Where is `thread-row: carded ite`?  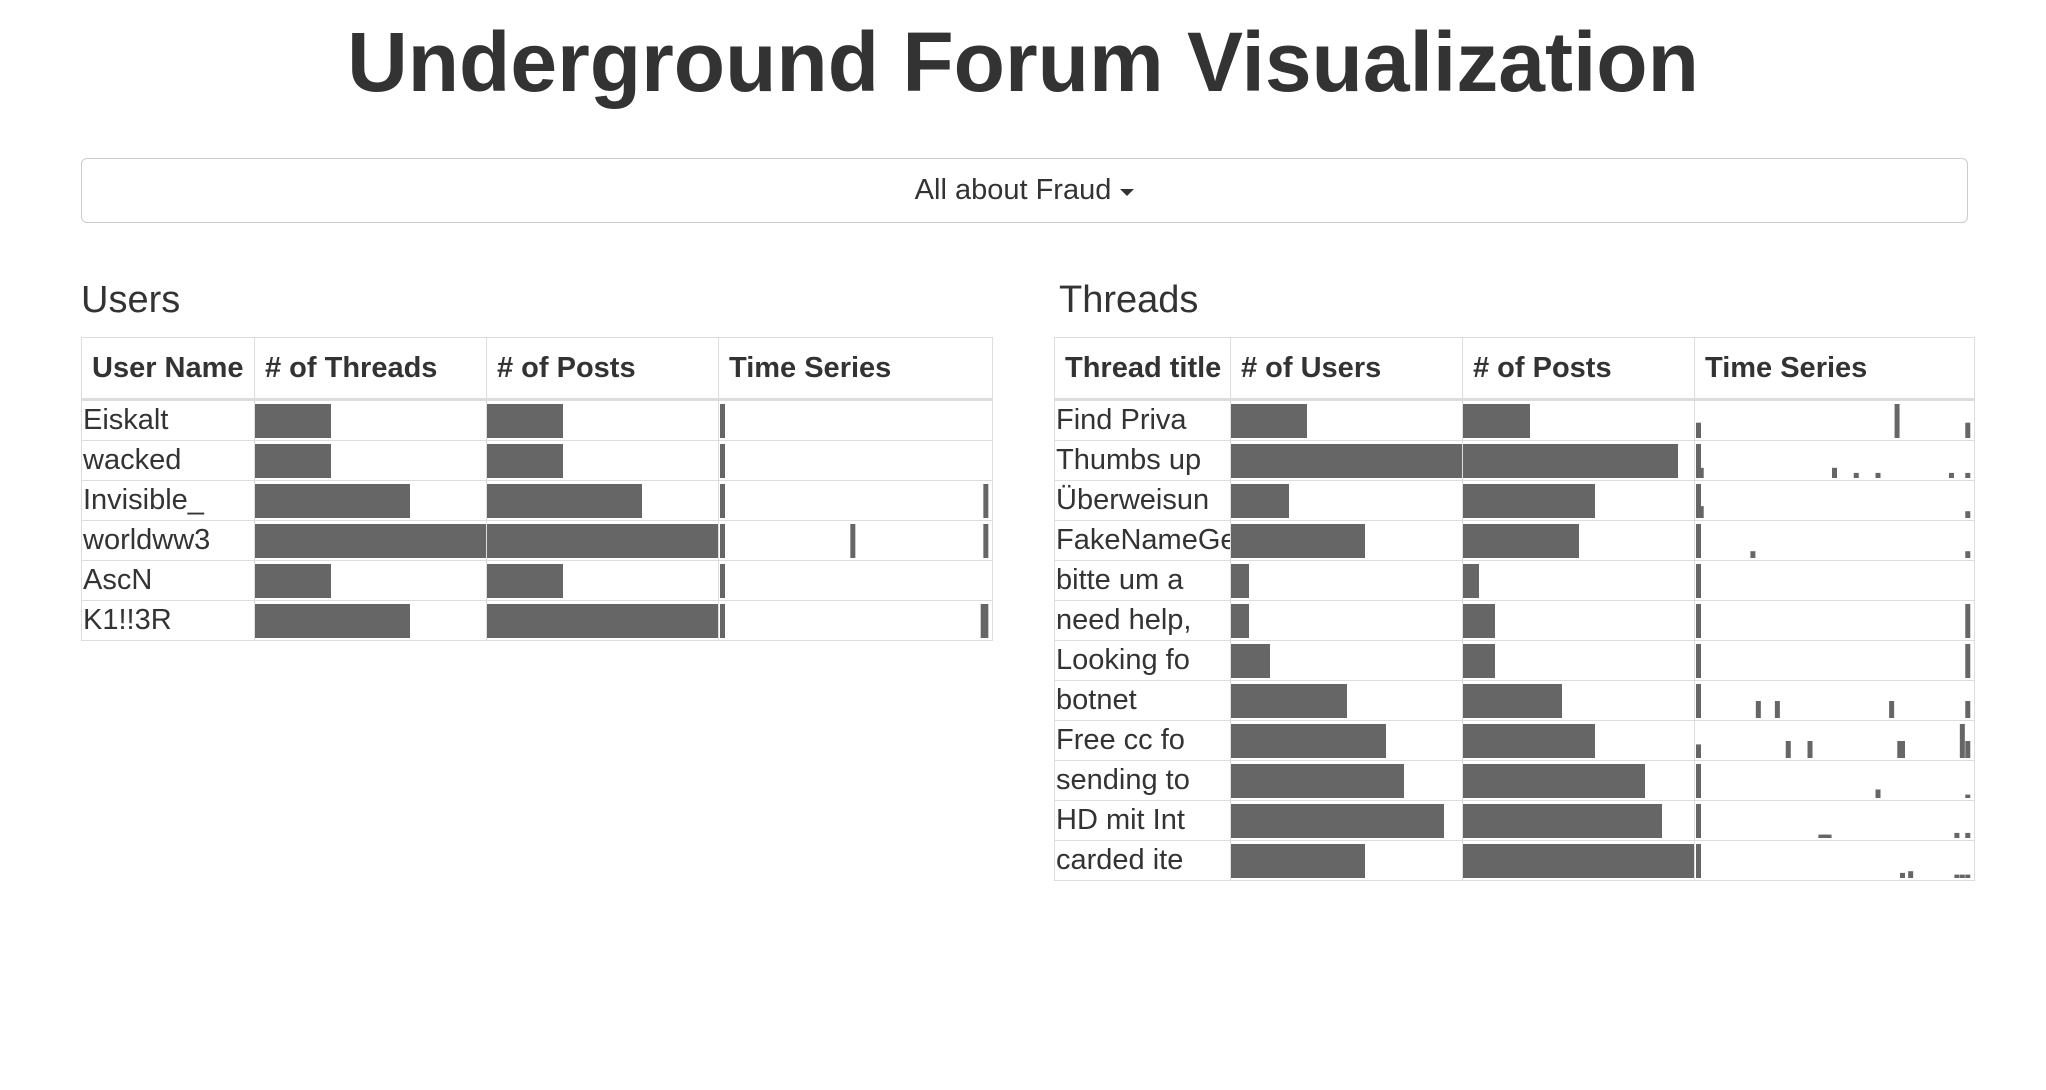
thread-row: carded ite is located at coordinates (1514, 860).